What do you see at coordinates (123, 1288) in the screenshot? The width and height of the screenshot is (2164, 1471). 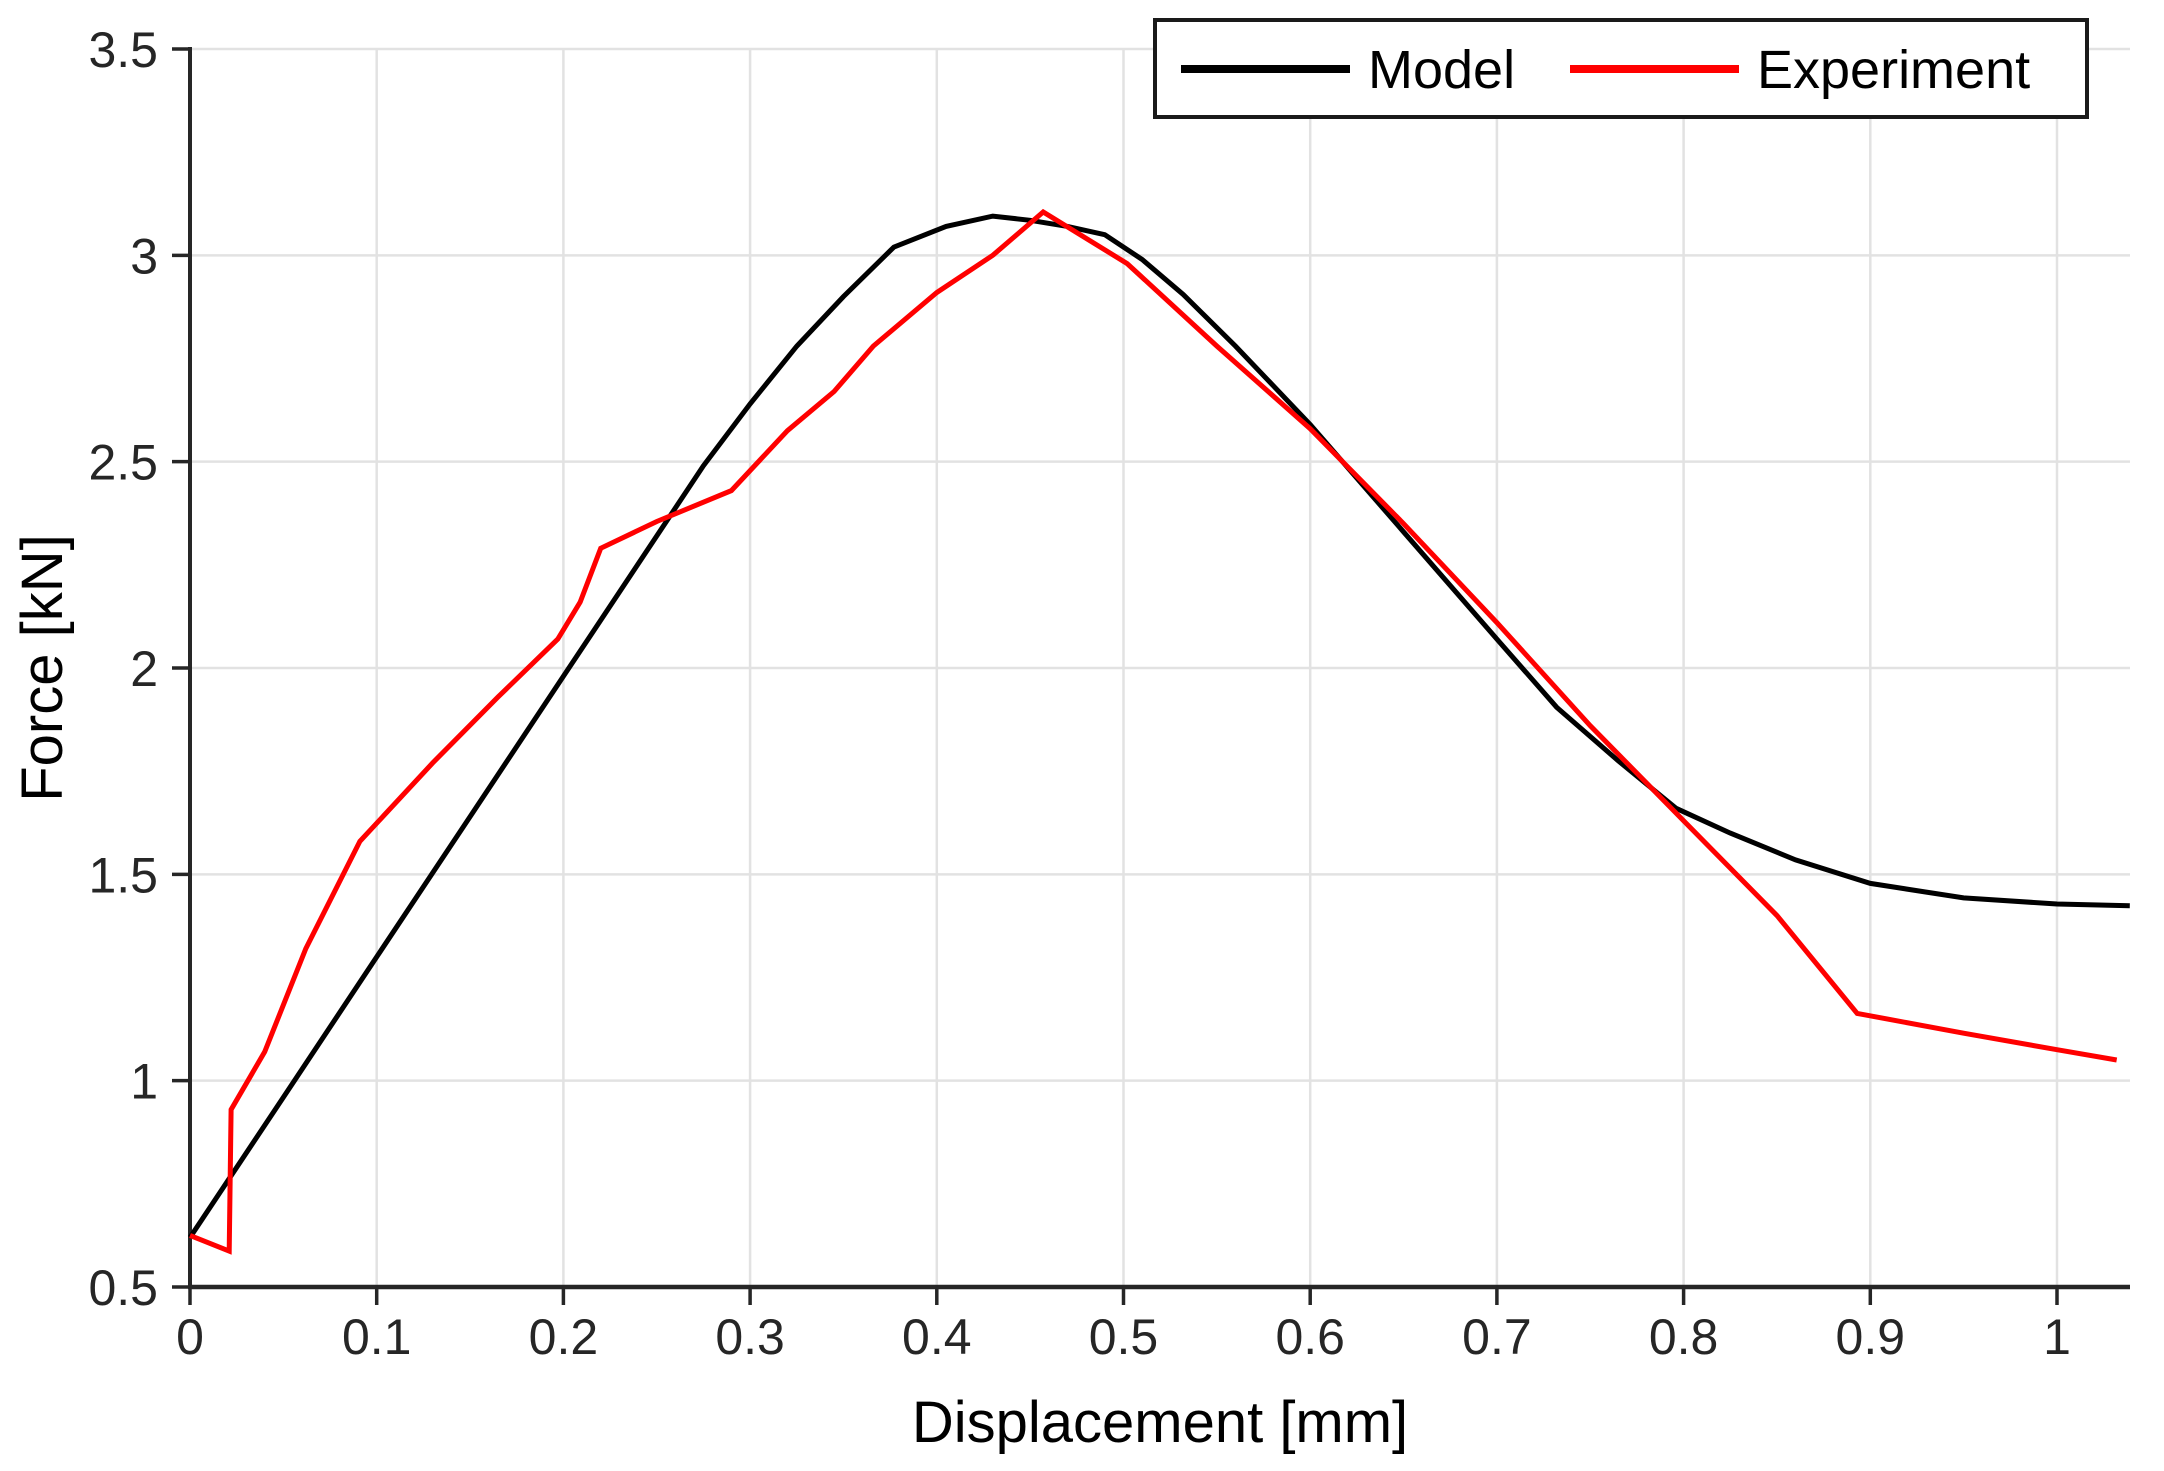 I see `y-tick-label: 0.5` at bounding box center [123, 1288].